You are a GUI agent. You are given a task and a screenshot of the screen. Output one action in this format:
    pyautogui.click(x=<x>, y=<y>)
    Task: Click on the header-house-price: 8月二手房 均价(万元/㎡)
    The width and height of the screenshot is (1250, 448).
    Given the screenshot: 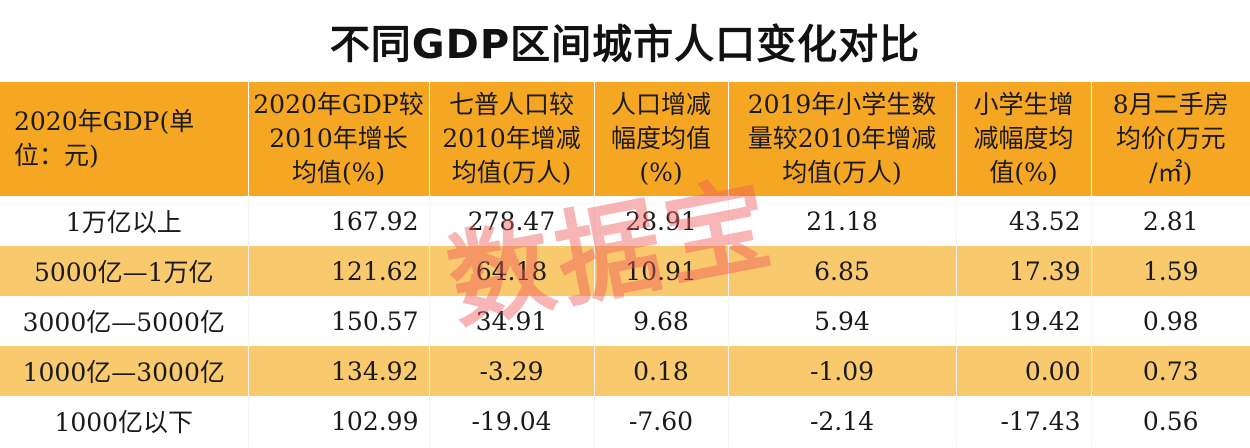 What is the action you would take?
    pyautogui.click(x=1170, y=139)
    